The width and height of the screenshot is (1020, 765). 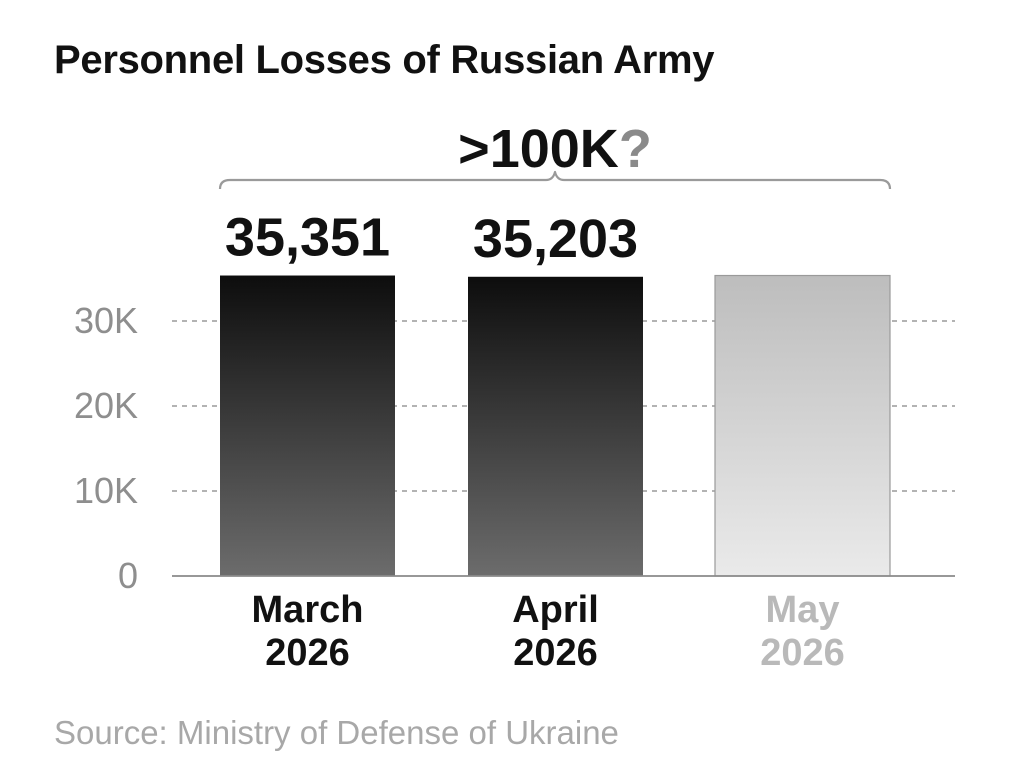 What do you see at coordinates (538, 149) in the screenshot?
I see `annotation-main-text: >100K` at bounding box center [538, 149].